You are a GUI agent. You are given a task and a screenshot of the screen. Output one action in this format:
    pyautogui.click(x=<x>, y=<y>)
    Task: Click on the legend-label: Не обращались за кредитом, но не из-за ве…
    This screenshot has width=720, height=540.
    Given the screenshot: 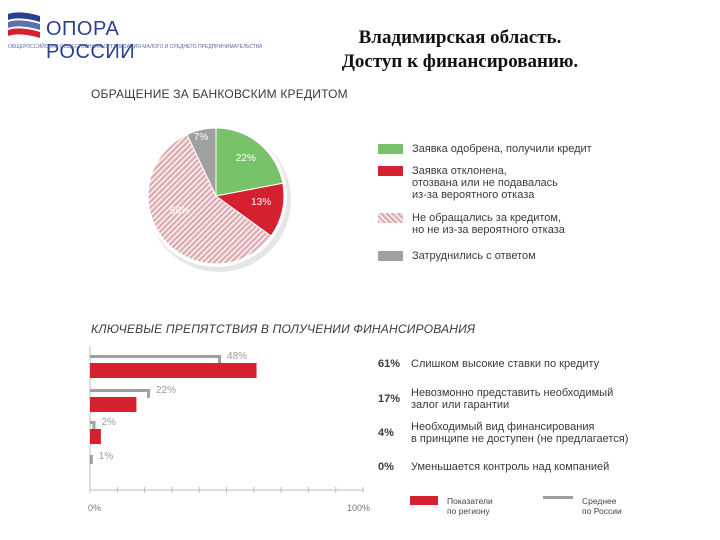 What is the action you would take?
    pyautogui.click(x=488, y=224)
    